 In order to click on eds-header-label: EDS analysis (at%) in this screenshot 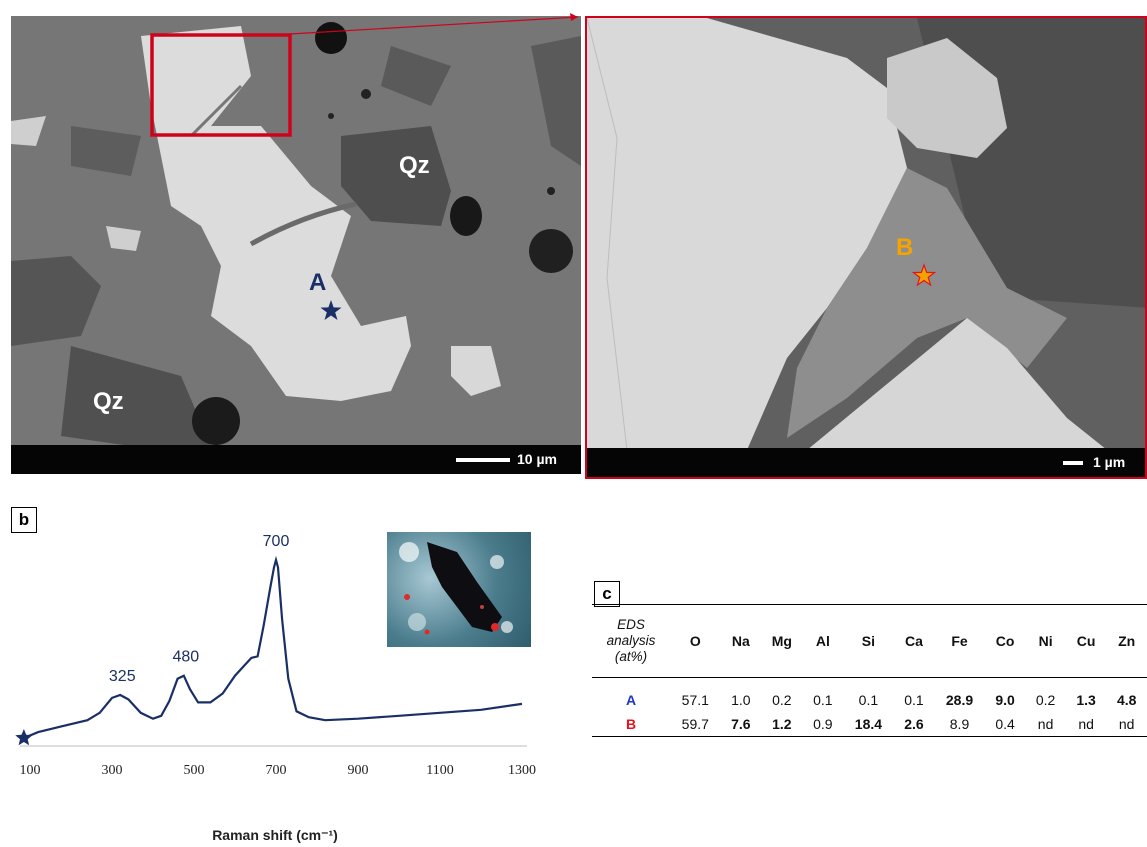, I will do `click(631, 640)`.